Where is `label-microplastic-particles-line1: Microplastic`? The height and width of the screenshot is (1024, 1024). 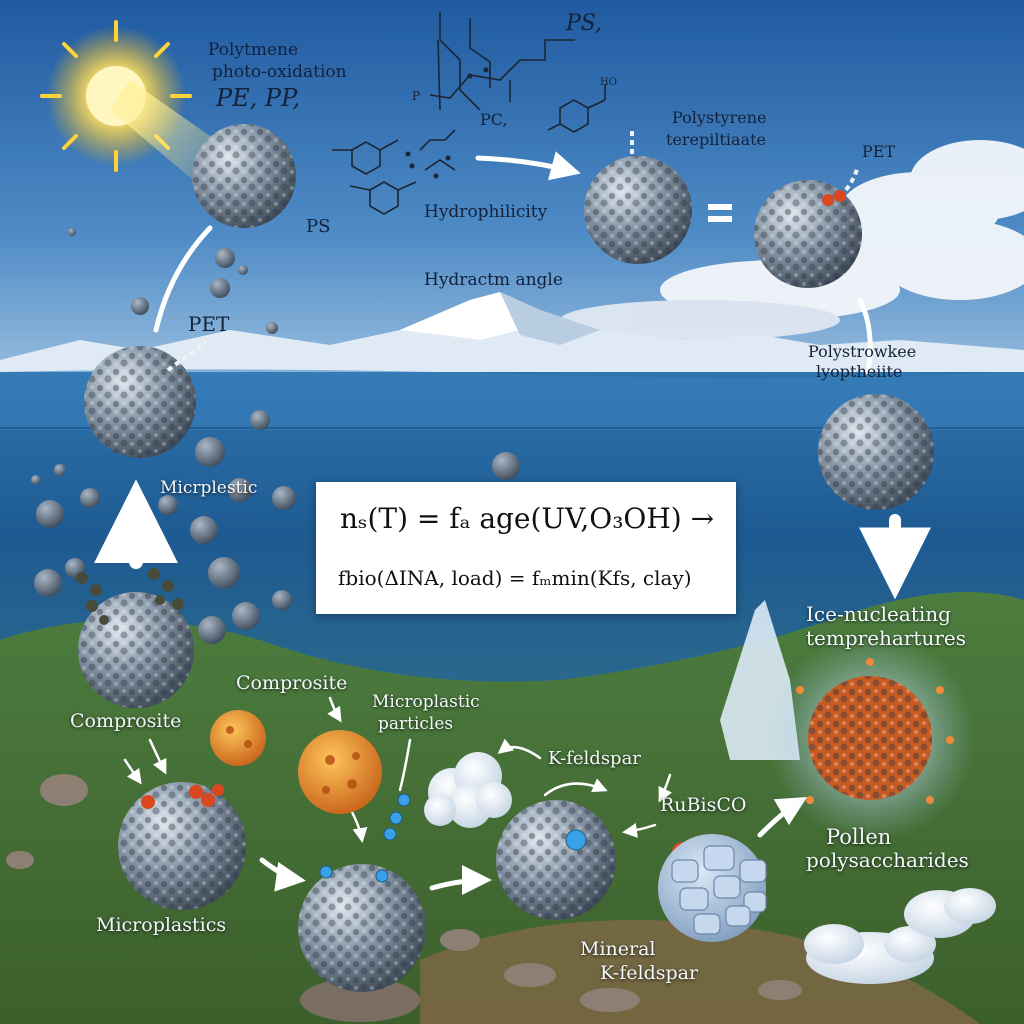
label-microplastic-particles-line1: Microplastic is located at coordinates (426, 702).